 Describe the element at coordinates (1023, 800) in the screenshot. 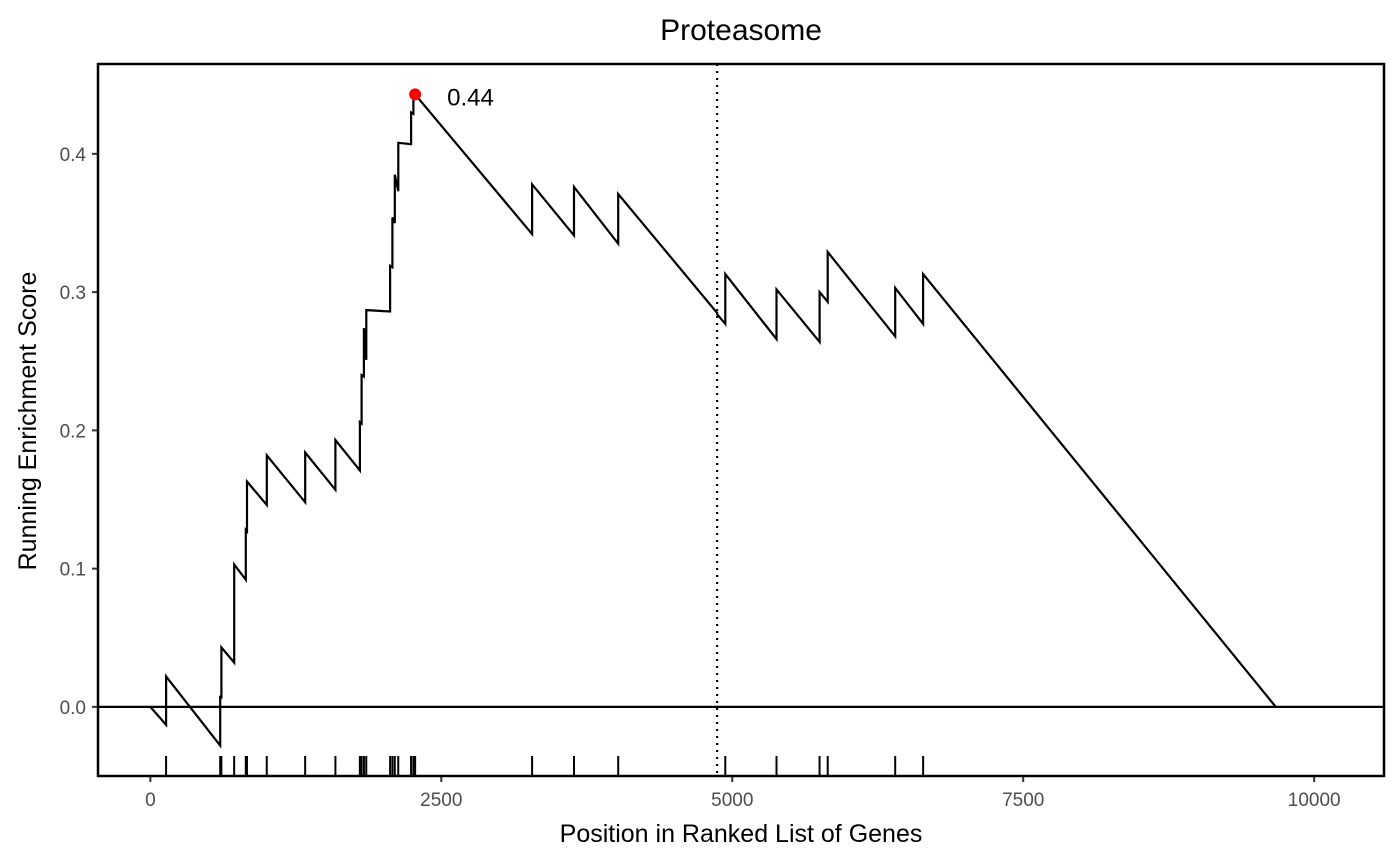

I see `x-tick-label: 7500` at that location.